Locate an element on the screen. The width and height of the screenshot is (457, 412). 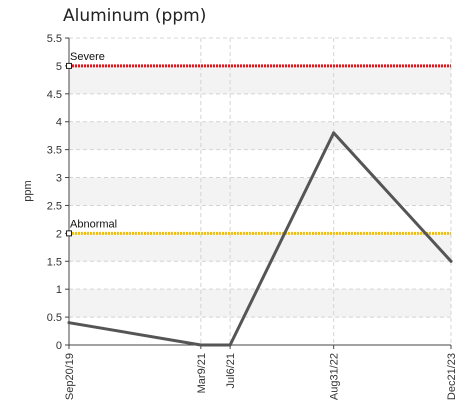
threshold-label-abnormal: Abnormal is located at coordinates (93, 224).